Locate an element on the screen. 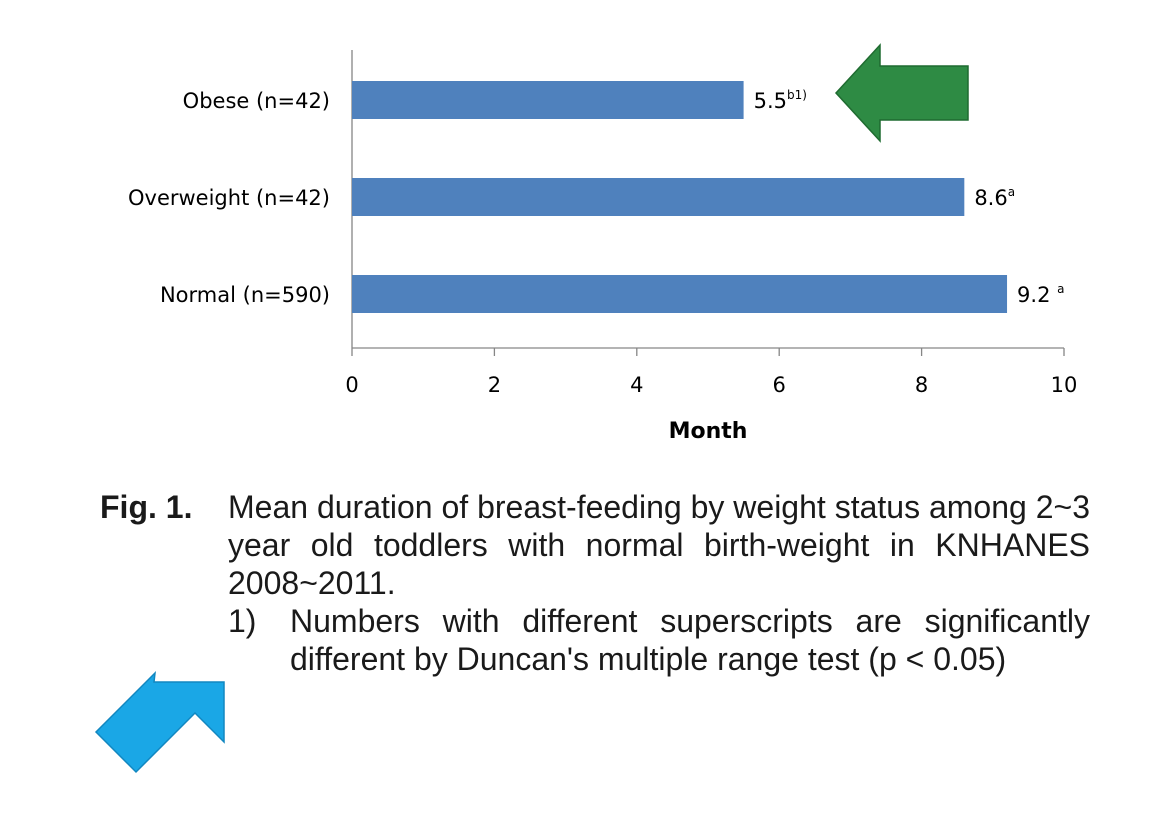 The image size is (1170, 818). figure-label: Fig. 1. is located at coordinates (146, 507).